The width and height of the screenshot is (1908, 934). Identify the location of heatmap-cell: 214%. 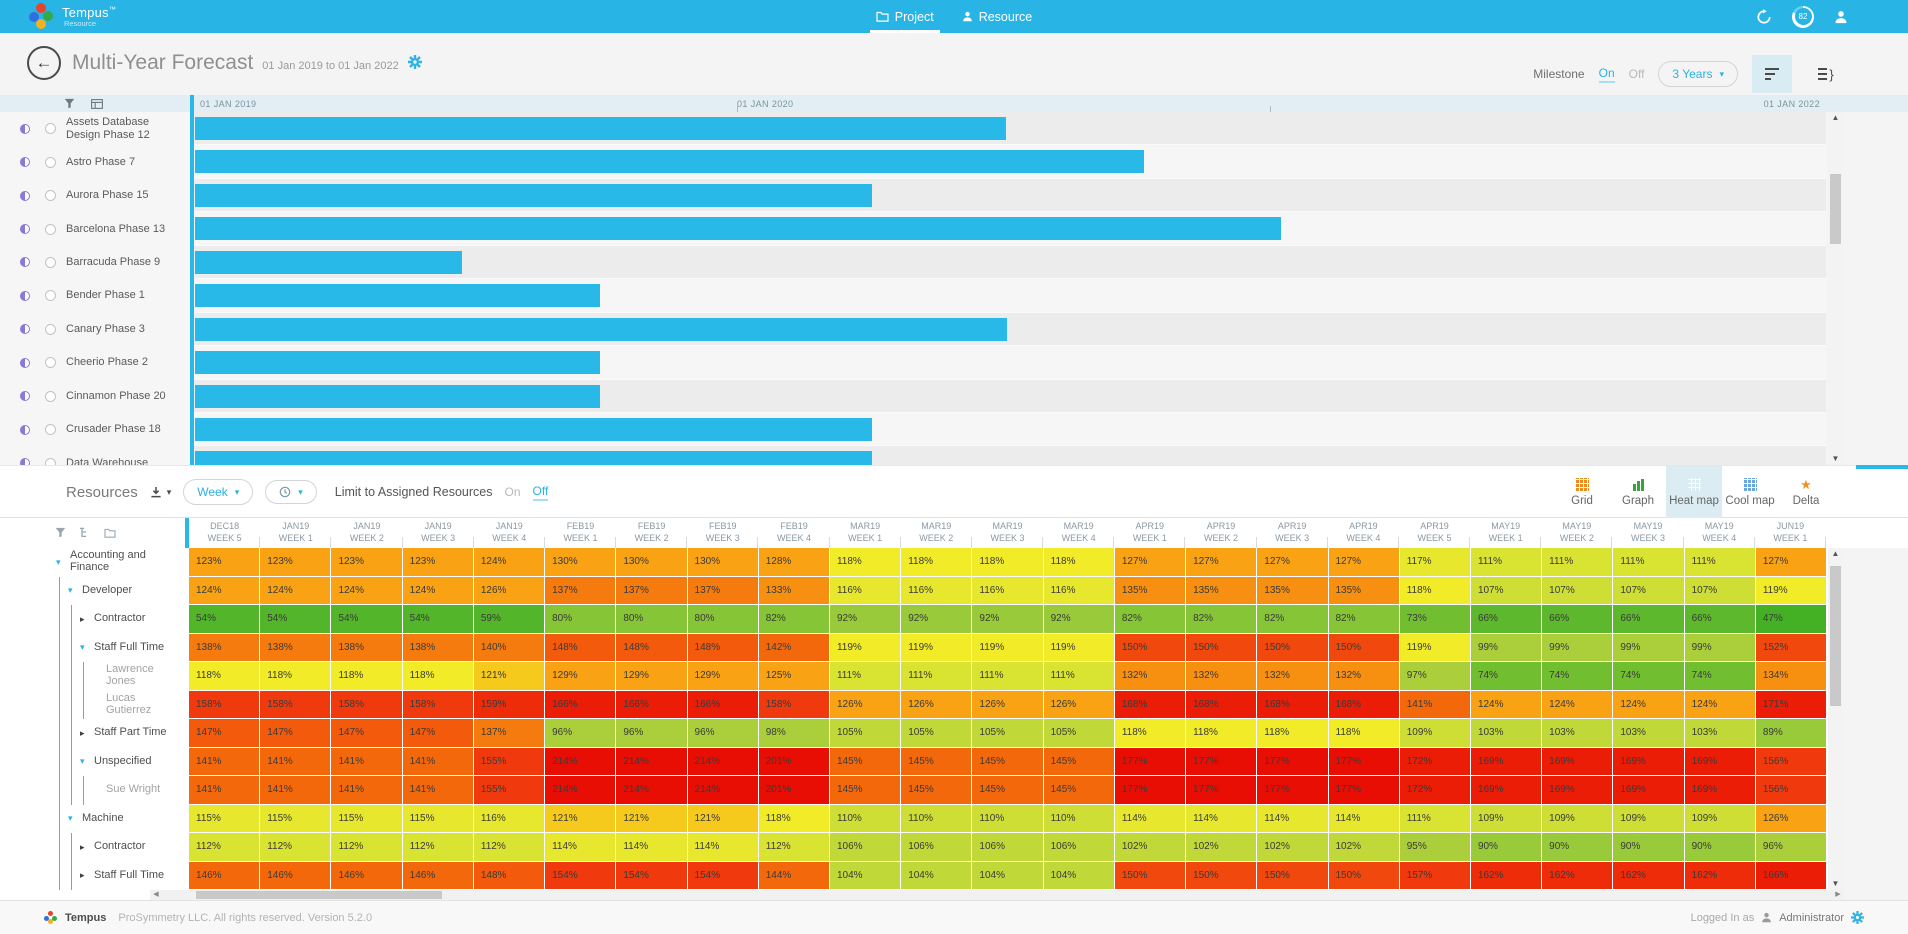
(580, 790).